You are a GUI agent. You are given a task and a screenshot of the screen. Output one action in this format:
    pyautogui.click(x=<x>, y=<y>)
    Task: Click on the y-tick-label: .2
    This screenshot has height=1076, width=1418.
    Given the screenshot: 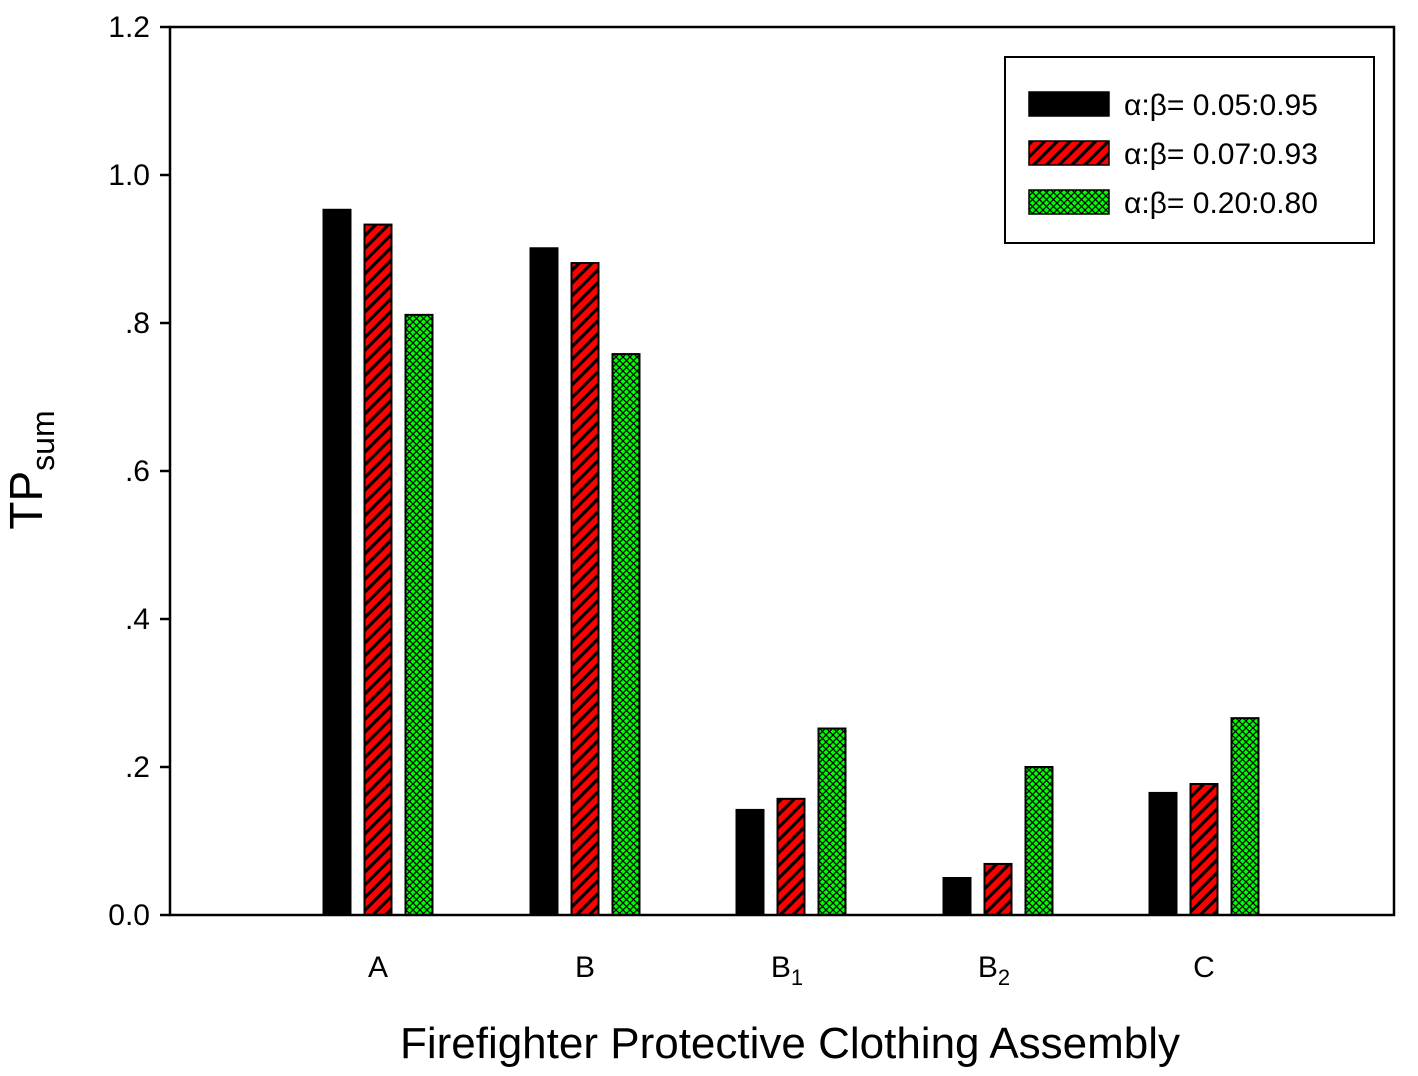 What is the action you would take?
    pyautogui.click(x=137, y=767)
    